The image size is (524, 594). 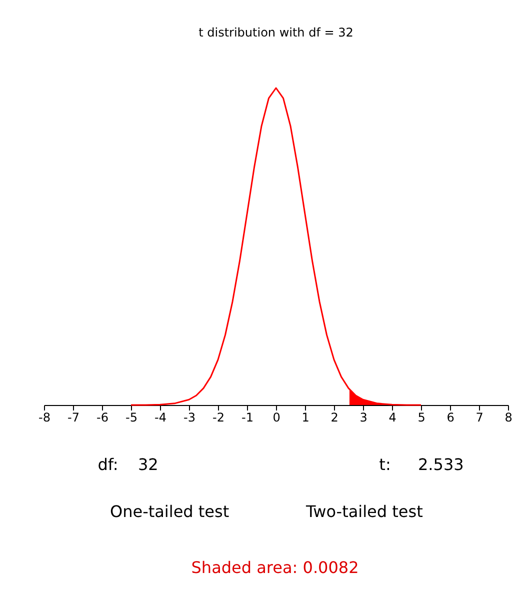 I want to click on x-tick-label: 7, so click(x=480, y=417).